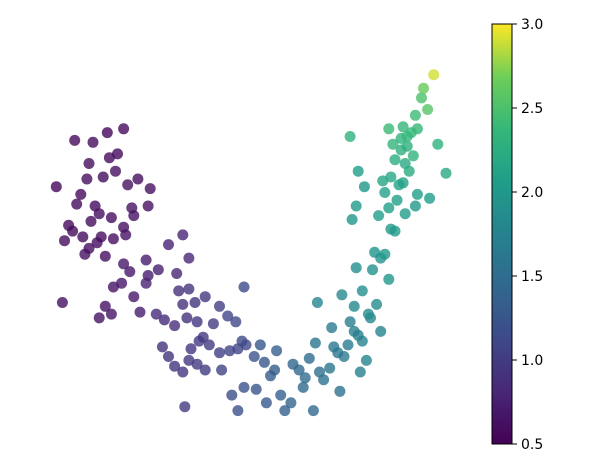 The width and height of the screenshot is (592, 474). I want to click on colorbar-tick-label: 1.5, so click(532, 277).